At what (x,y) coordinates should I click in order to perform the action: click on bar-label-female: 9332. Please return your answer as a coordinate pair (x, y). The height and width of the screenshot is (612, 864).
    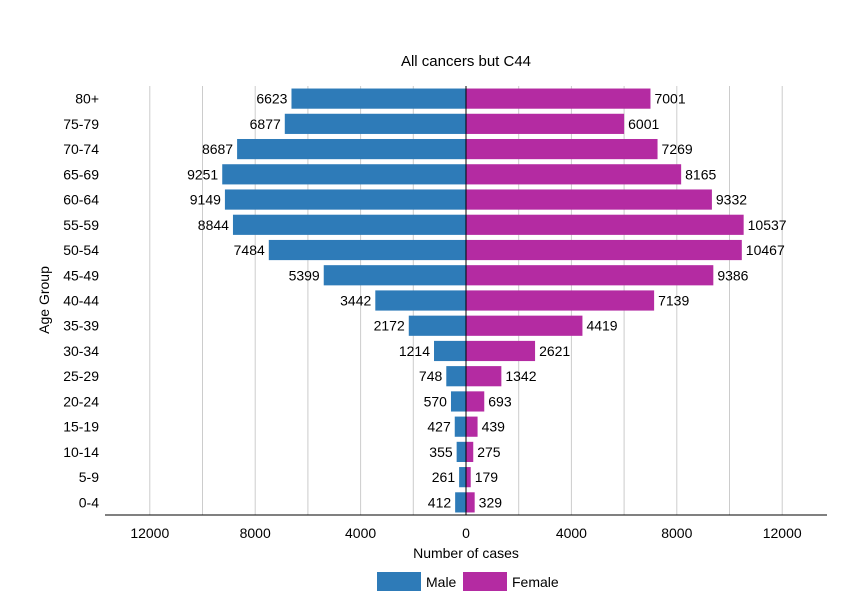
    Looking at the image, I should click on (731, 200).